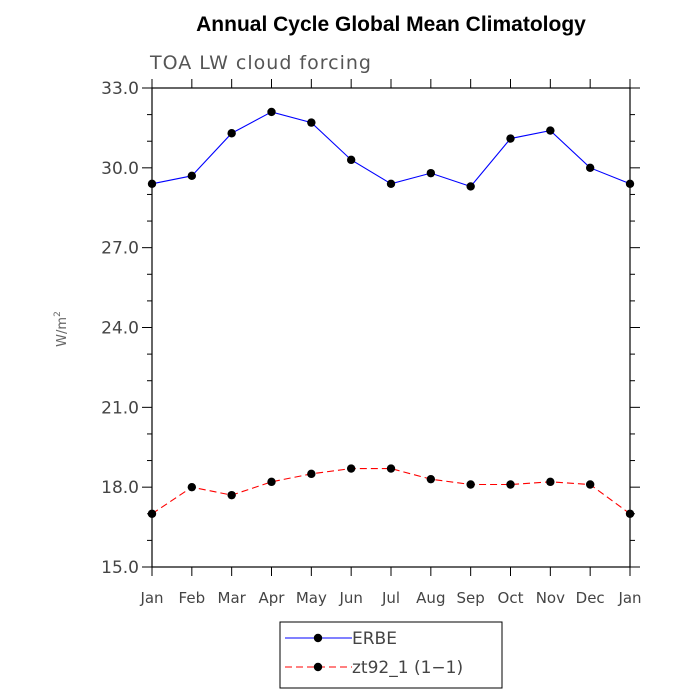  I want to click on x-tick-label: May, so click(311, 598).